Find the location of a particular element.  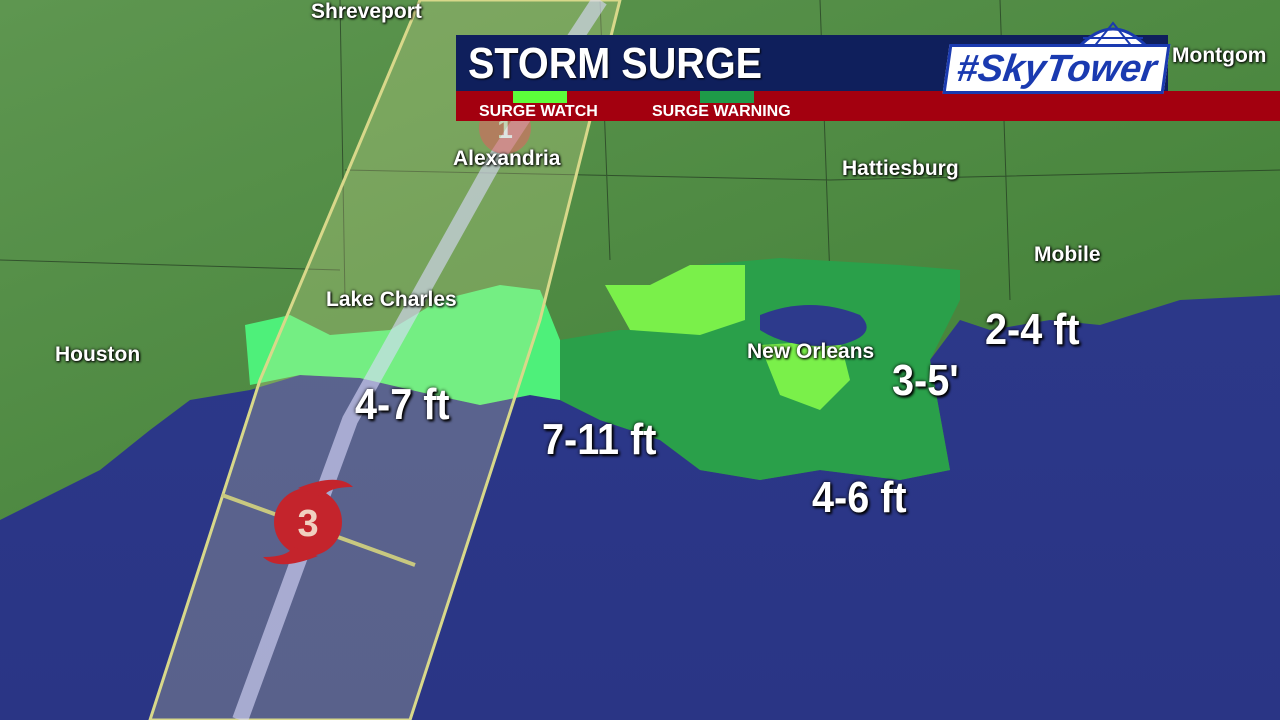

legend-surge-warning: SURGE WARNING is located at coordinates (721, 111).